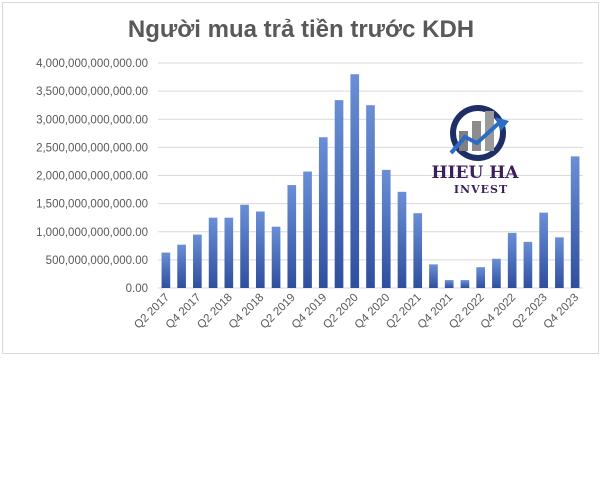  I want to click on y-tick-label: 2,500,000,000,000.00, so click(92, 148).